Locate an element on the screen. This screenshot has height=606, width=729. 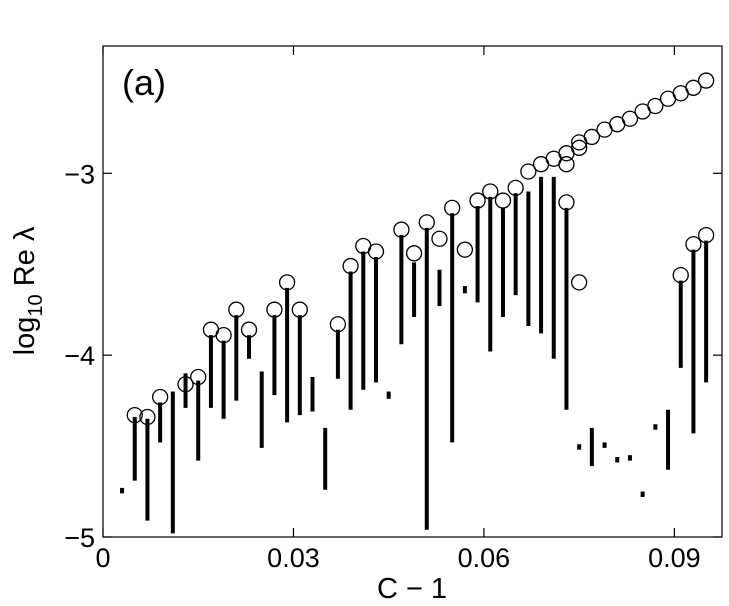
y-tick-label: −3 is located at coordinates (79, 174).